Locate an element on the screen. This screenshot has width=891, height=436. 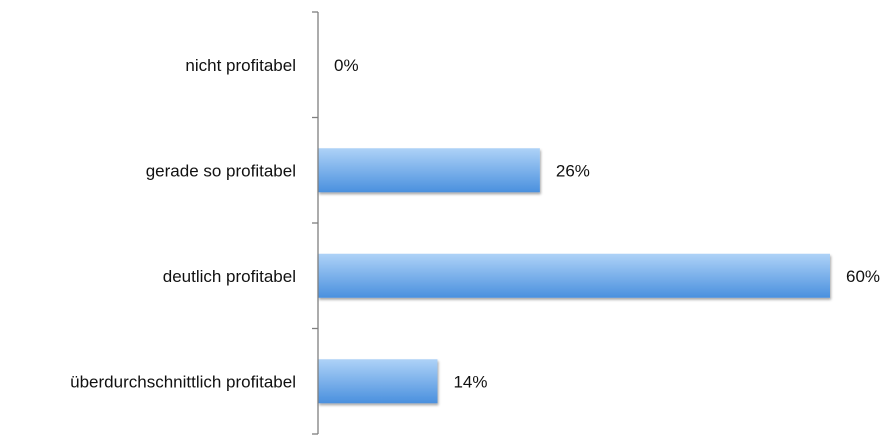
category-label-1: nicht profitabel is located at coordinates (240, 65).